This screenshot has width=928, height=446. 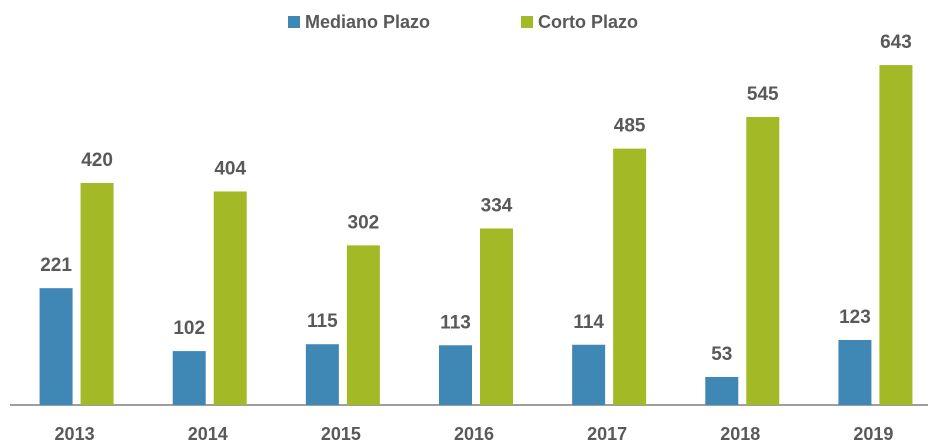 I want to click on x-tick-label: 2015, so click(x=341, y=434).